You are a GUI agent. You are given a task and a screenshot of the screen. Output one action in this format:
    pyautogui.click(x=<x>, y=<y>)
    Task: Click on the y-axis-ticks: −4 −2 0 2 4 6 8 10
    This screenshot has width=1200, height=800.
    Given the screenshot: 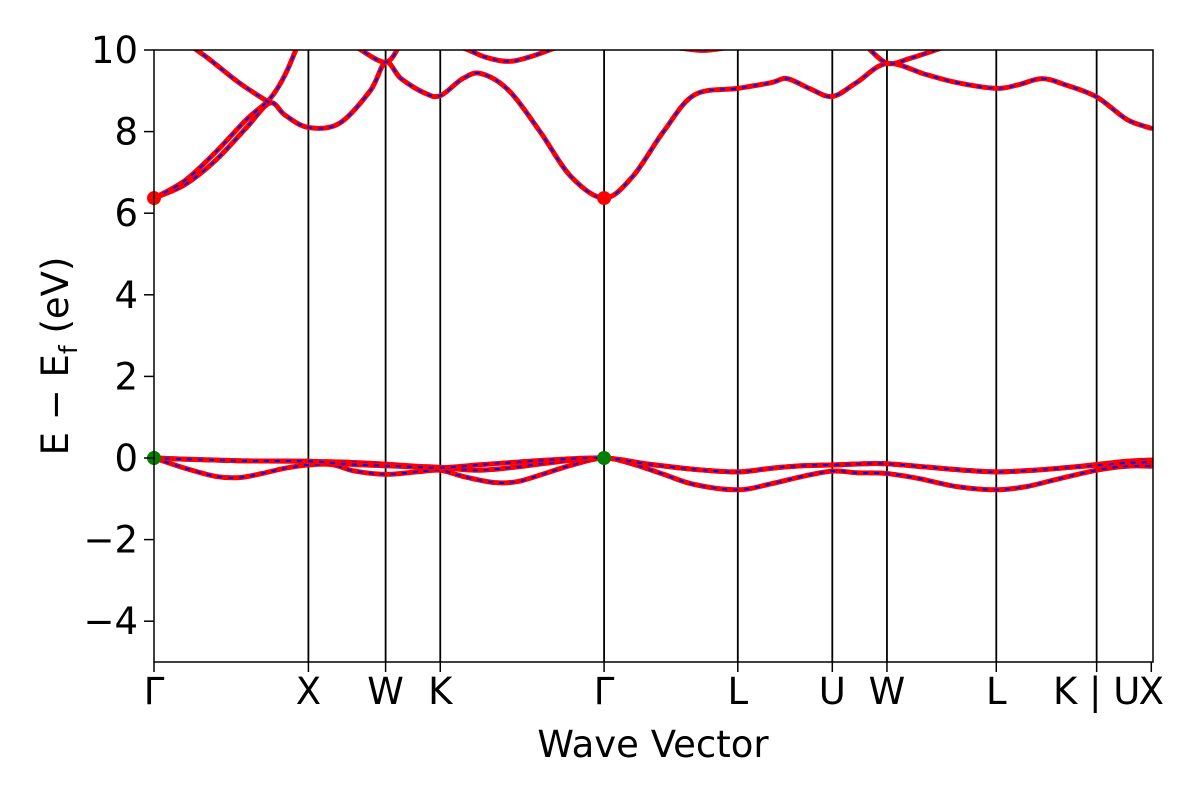 What is the action you would take?
    pyautogui.click(x=118, y=336)
    